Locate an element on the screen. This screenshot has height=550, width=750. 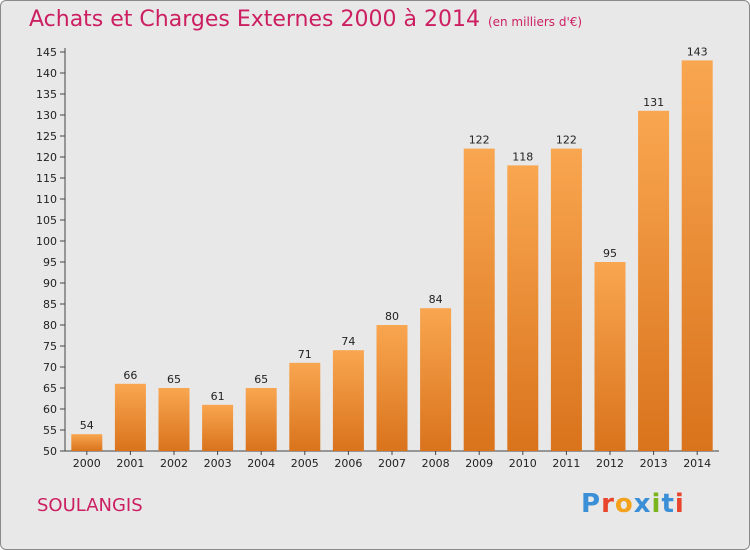
chart-subtitle: (en milliers d'€) is located at coordinates (535, 22).